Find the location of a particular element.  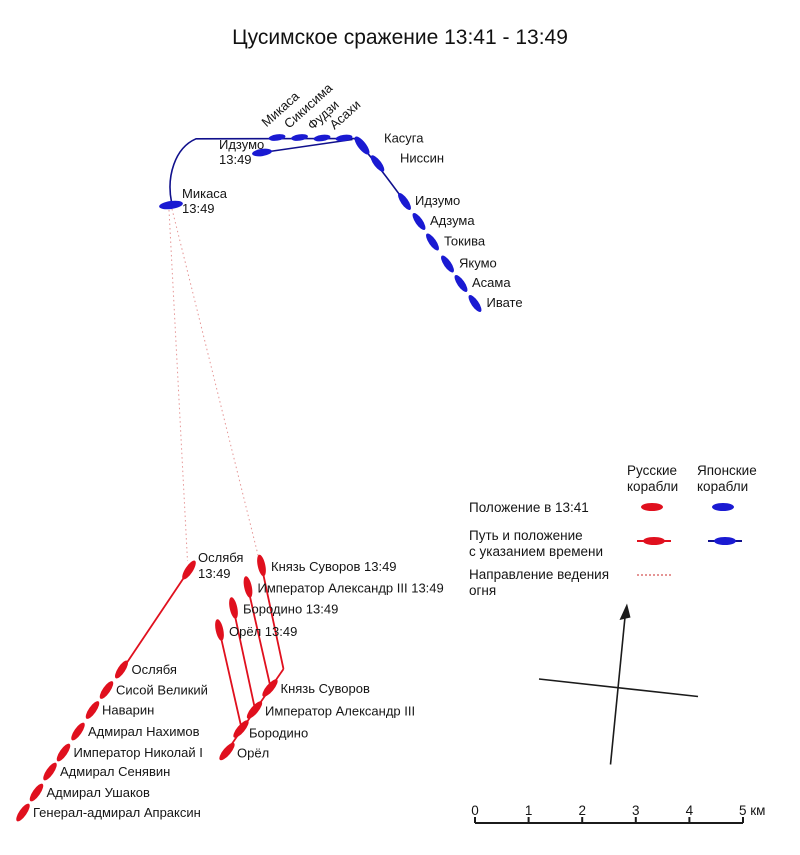

scalebar-label: 1 is located at coordinates (529, 810).